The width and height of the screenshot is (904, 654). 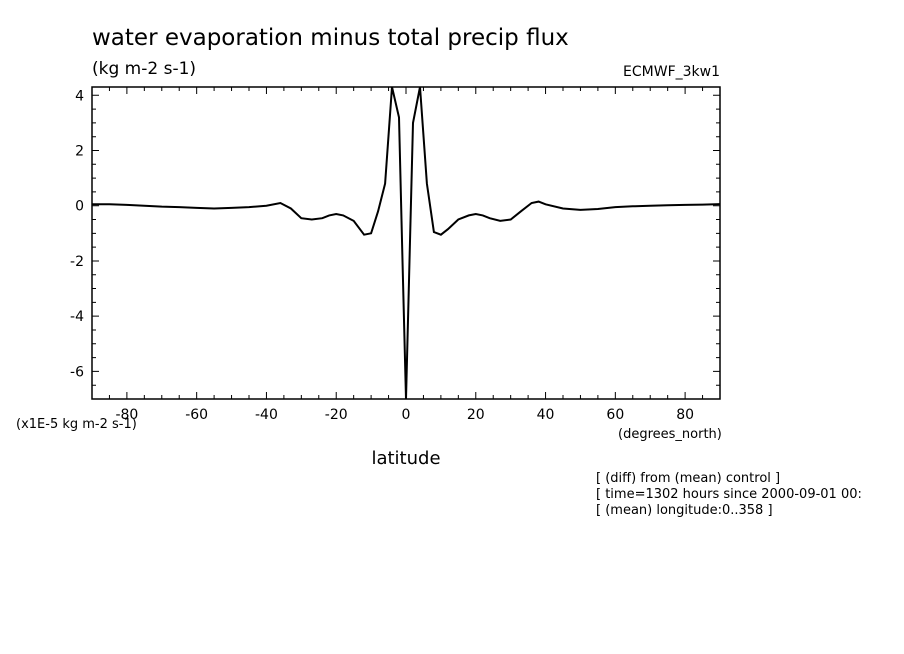 I want to click on x-tick-label: 40, so click(x=546, y=415).